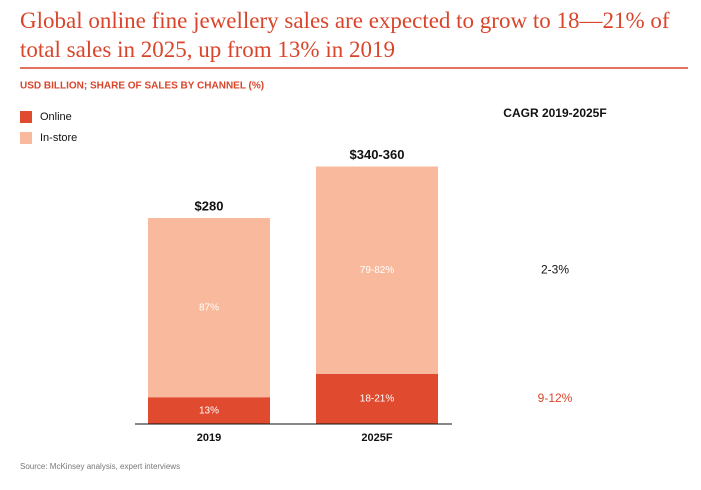 This screenshot has height=490, width=701. What do you see at coordinates (377, 154) in the screenshot?
I see `total-label: $340-360` at bounding box center [377, 154].